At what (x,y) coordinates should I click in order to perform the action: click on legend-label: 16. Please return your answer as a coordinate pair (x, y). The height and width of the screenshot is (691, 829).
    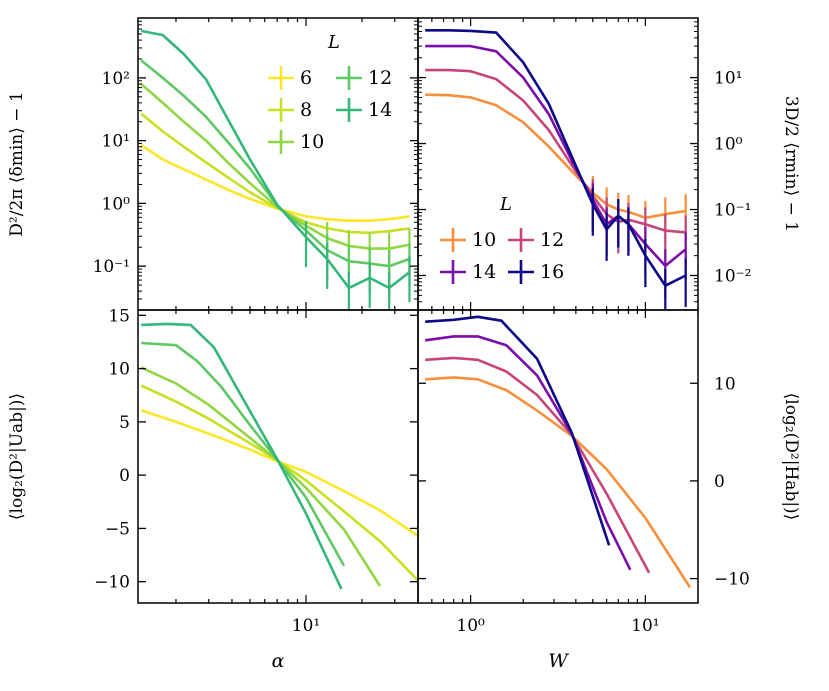
    Looking at the image, I should click on (552, 272).